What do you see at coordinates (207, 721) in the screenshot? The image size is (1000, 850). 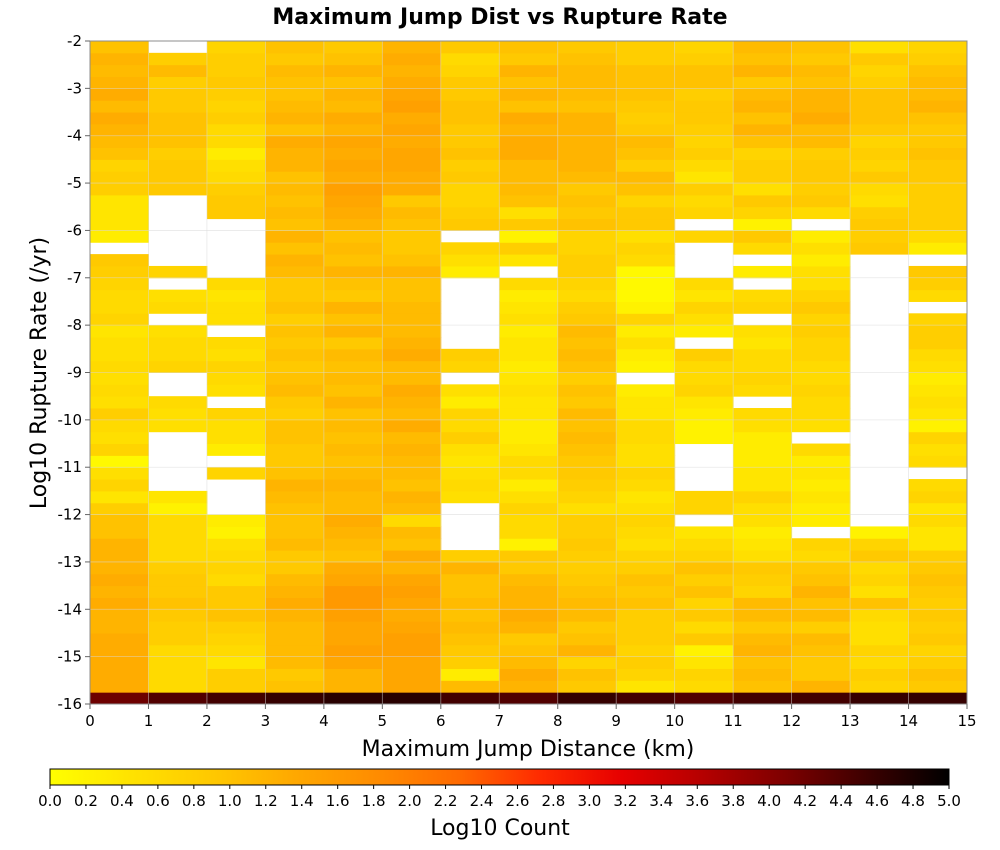 I see `x-tick-label: 2` at bounding box center [207, 721].